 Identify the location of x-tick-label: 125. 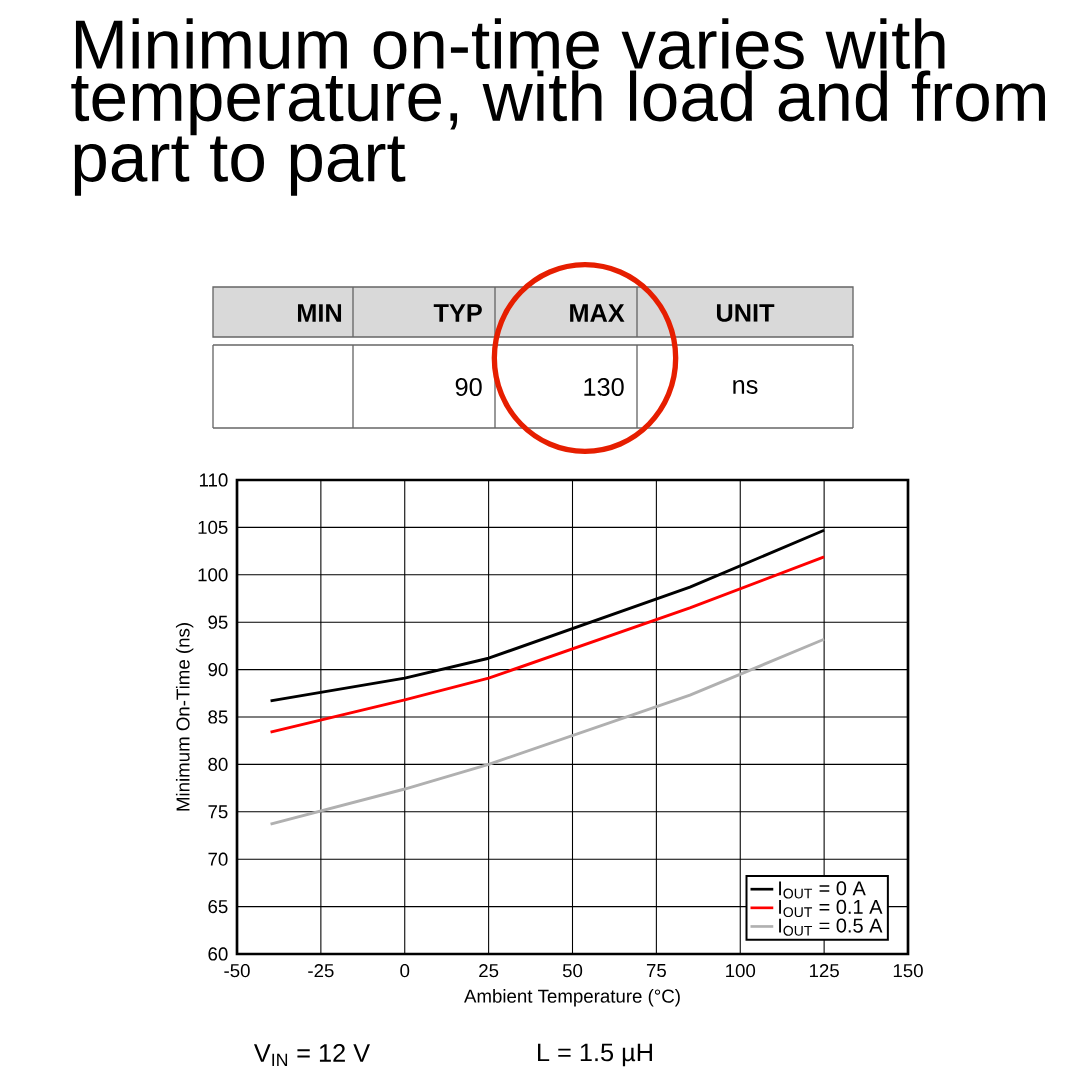
(824, 971).